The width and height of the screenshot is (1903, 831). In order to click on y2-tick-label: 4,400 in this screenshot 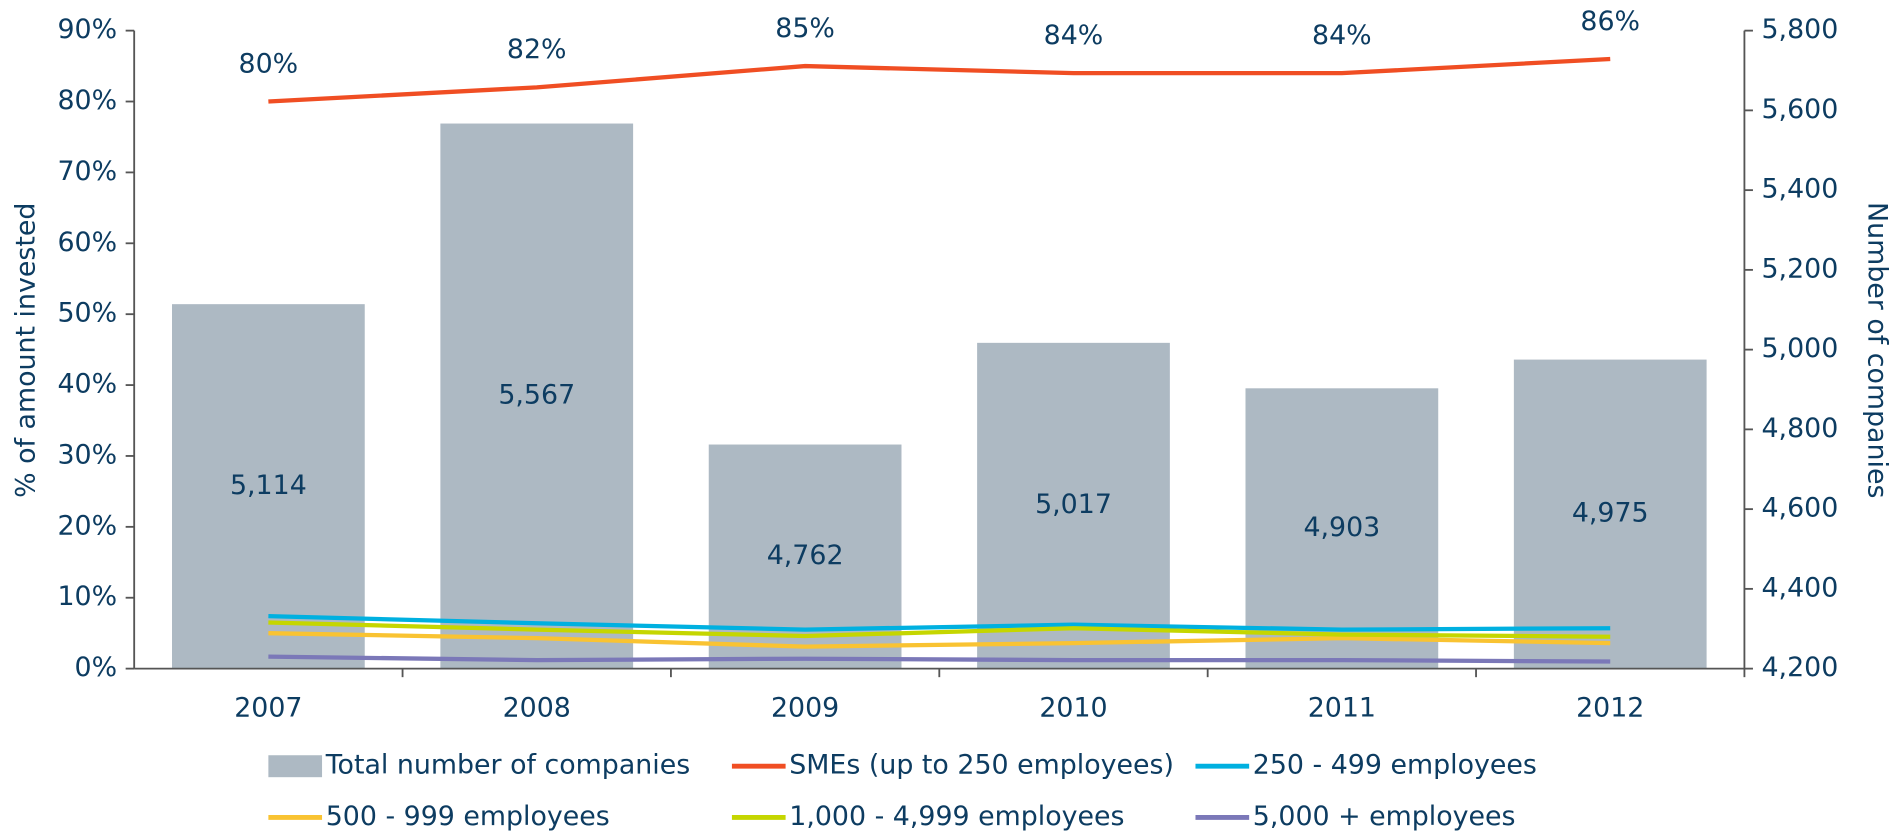, I will do `click(1799, 587)`.